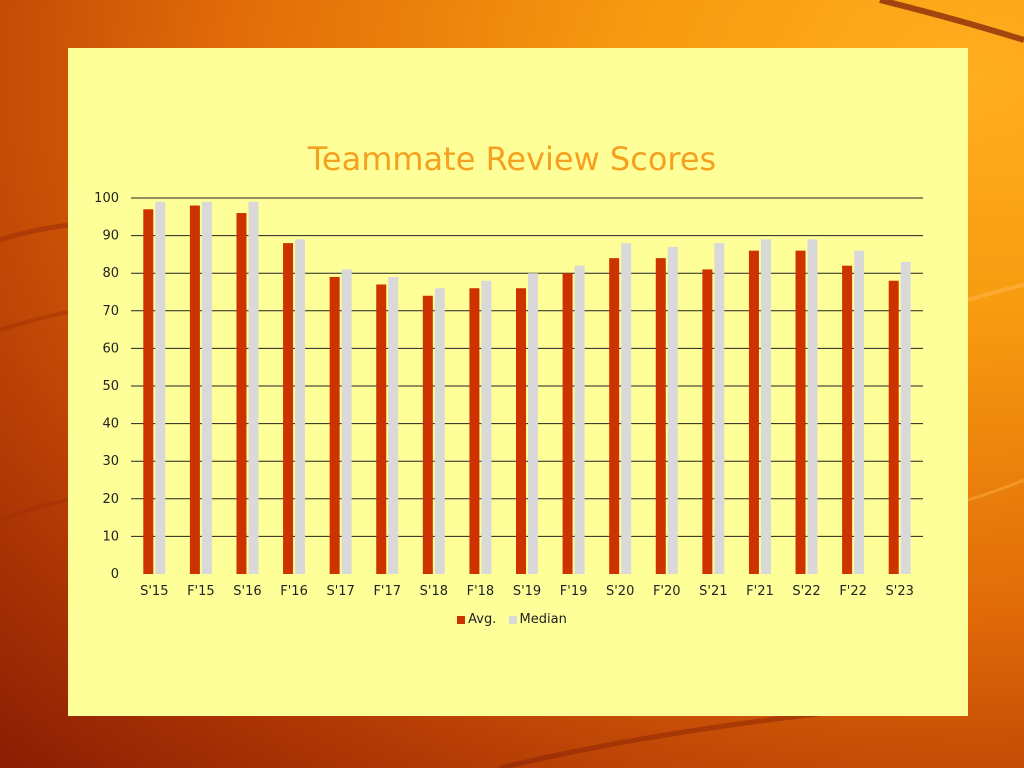 Image resolution: width=1024 pixels, height=768 pixels. I want to click on y-tick-label: 10, so click(110, 536).